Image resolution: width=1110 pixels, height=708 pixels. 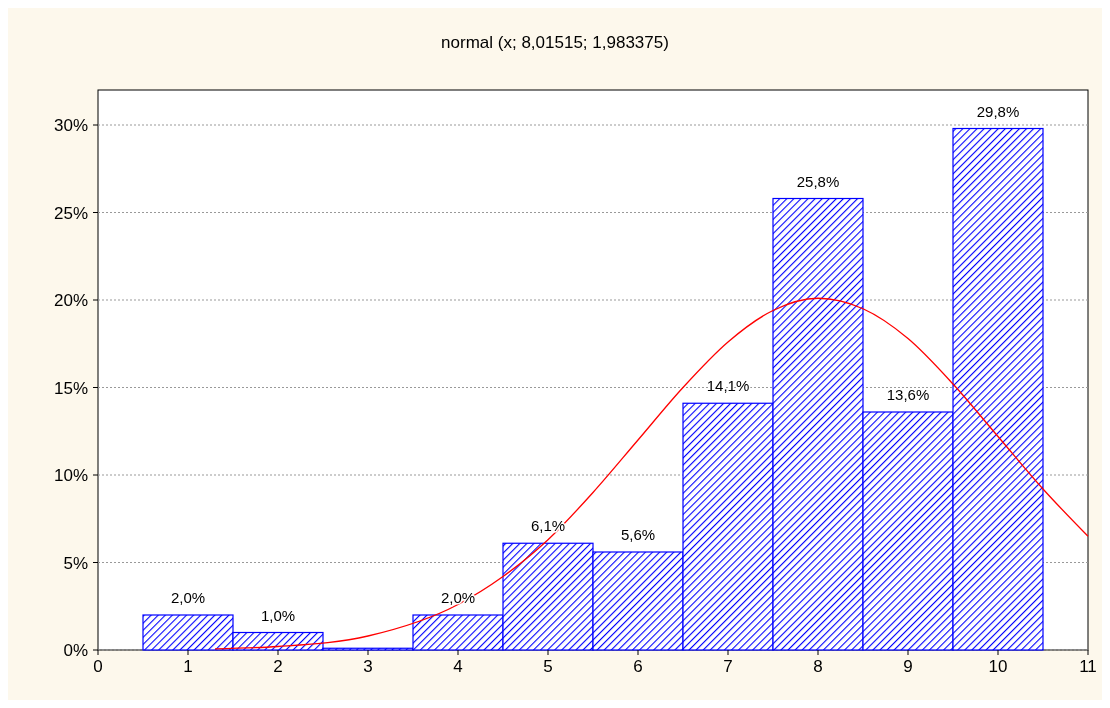 I want to click on y-tick-label: 25%, so click(x=70, y=213).